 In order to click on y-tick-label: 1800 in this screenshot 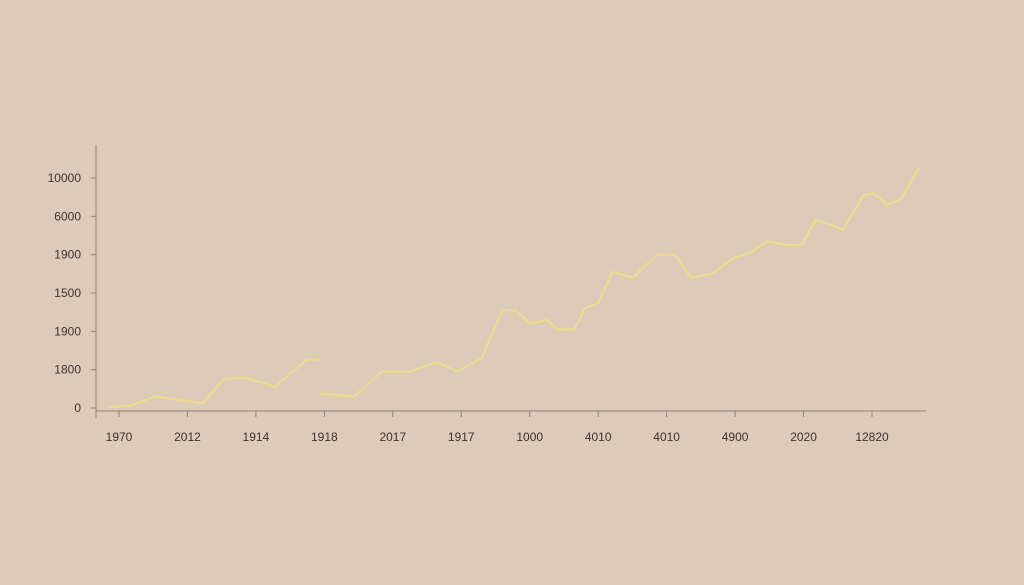, I will do `click(67, 370)`.